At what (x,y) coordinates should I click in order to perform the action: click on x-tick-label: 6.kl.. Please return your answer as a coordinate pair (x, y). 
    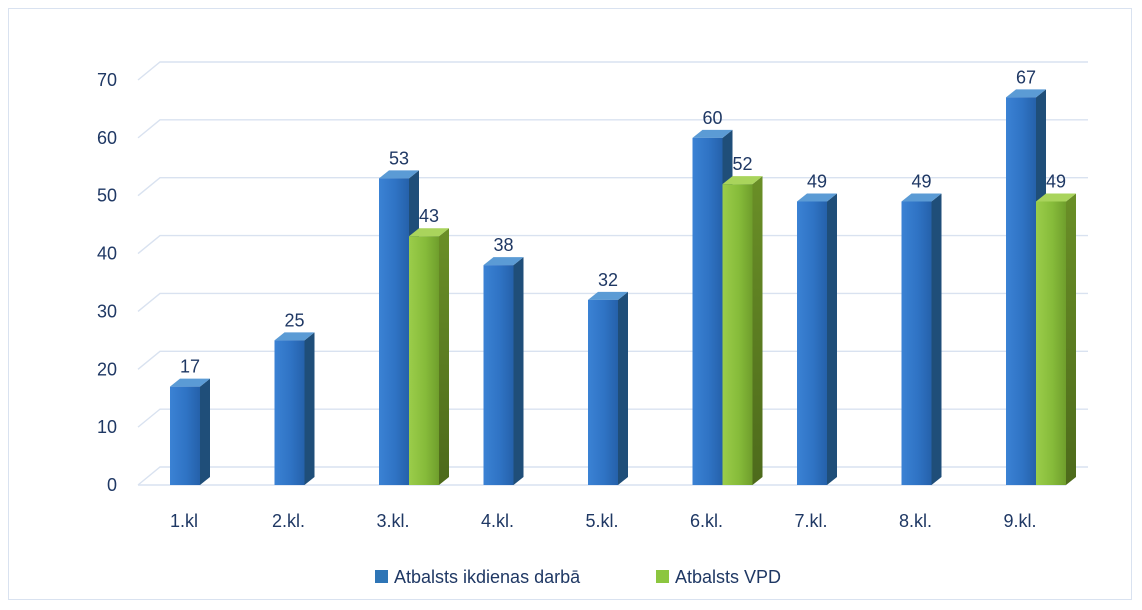
    Looking at the image, I should click on (706, 521).